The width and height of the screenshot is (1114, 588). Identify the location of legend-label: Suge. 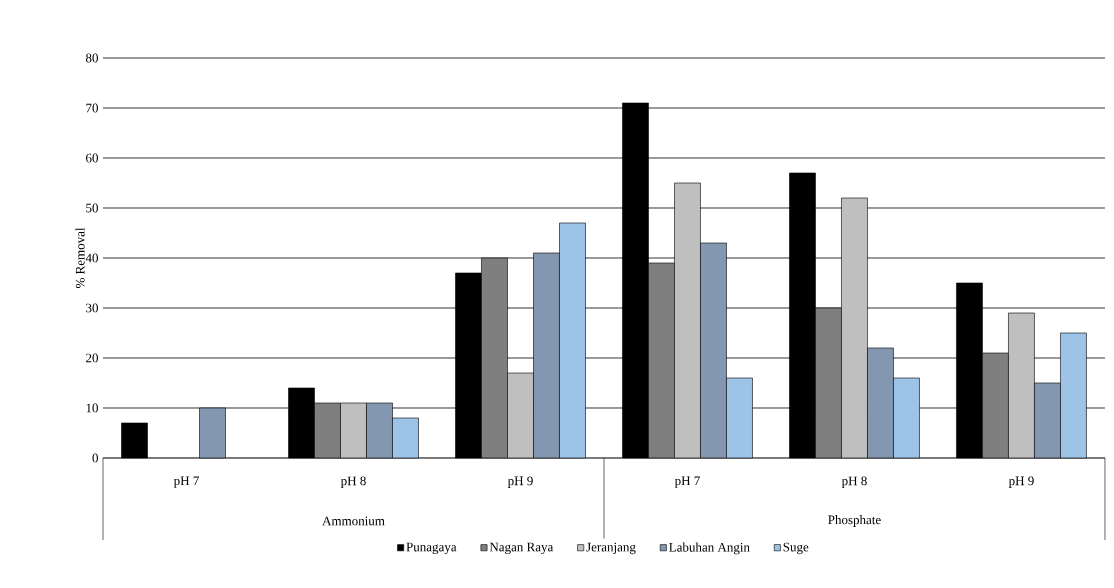
(796, 548).